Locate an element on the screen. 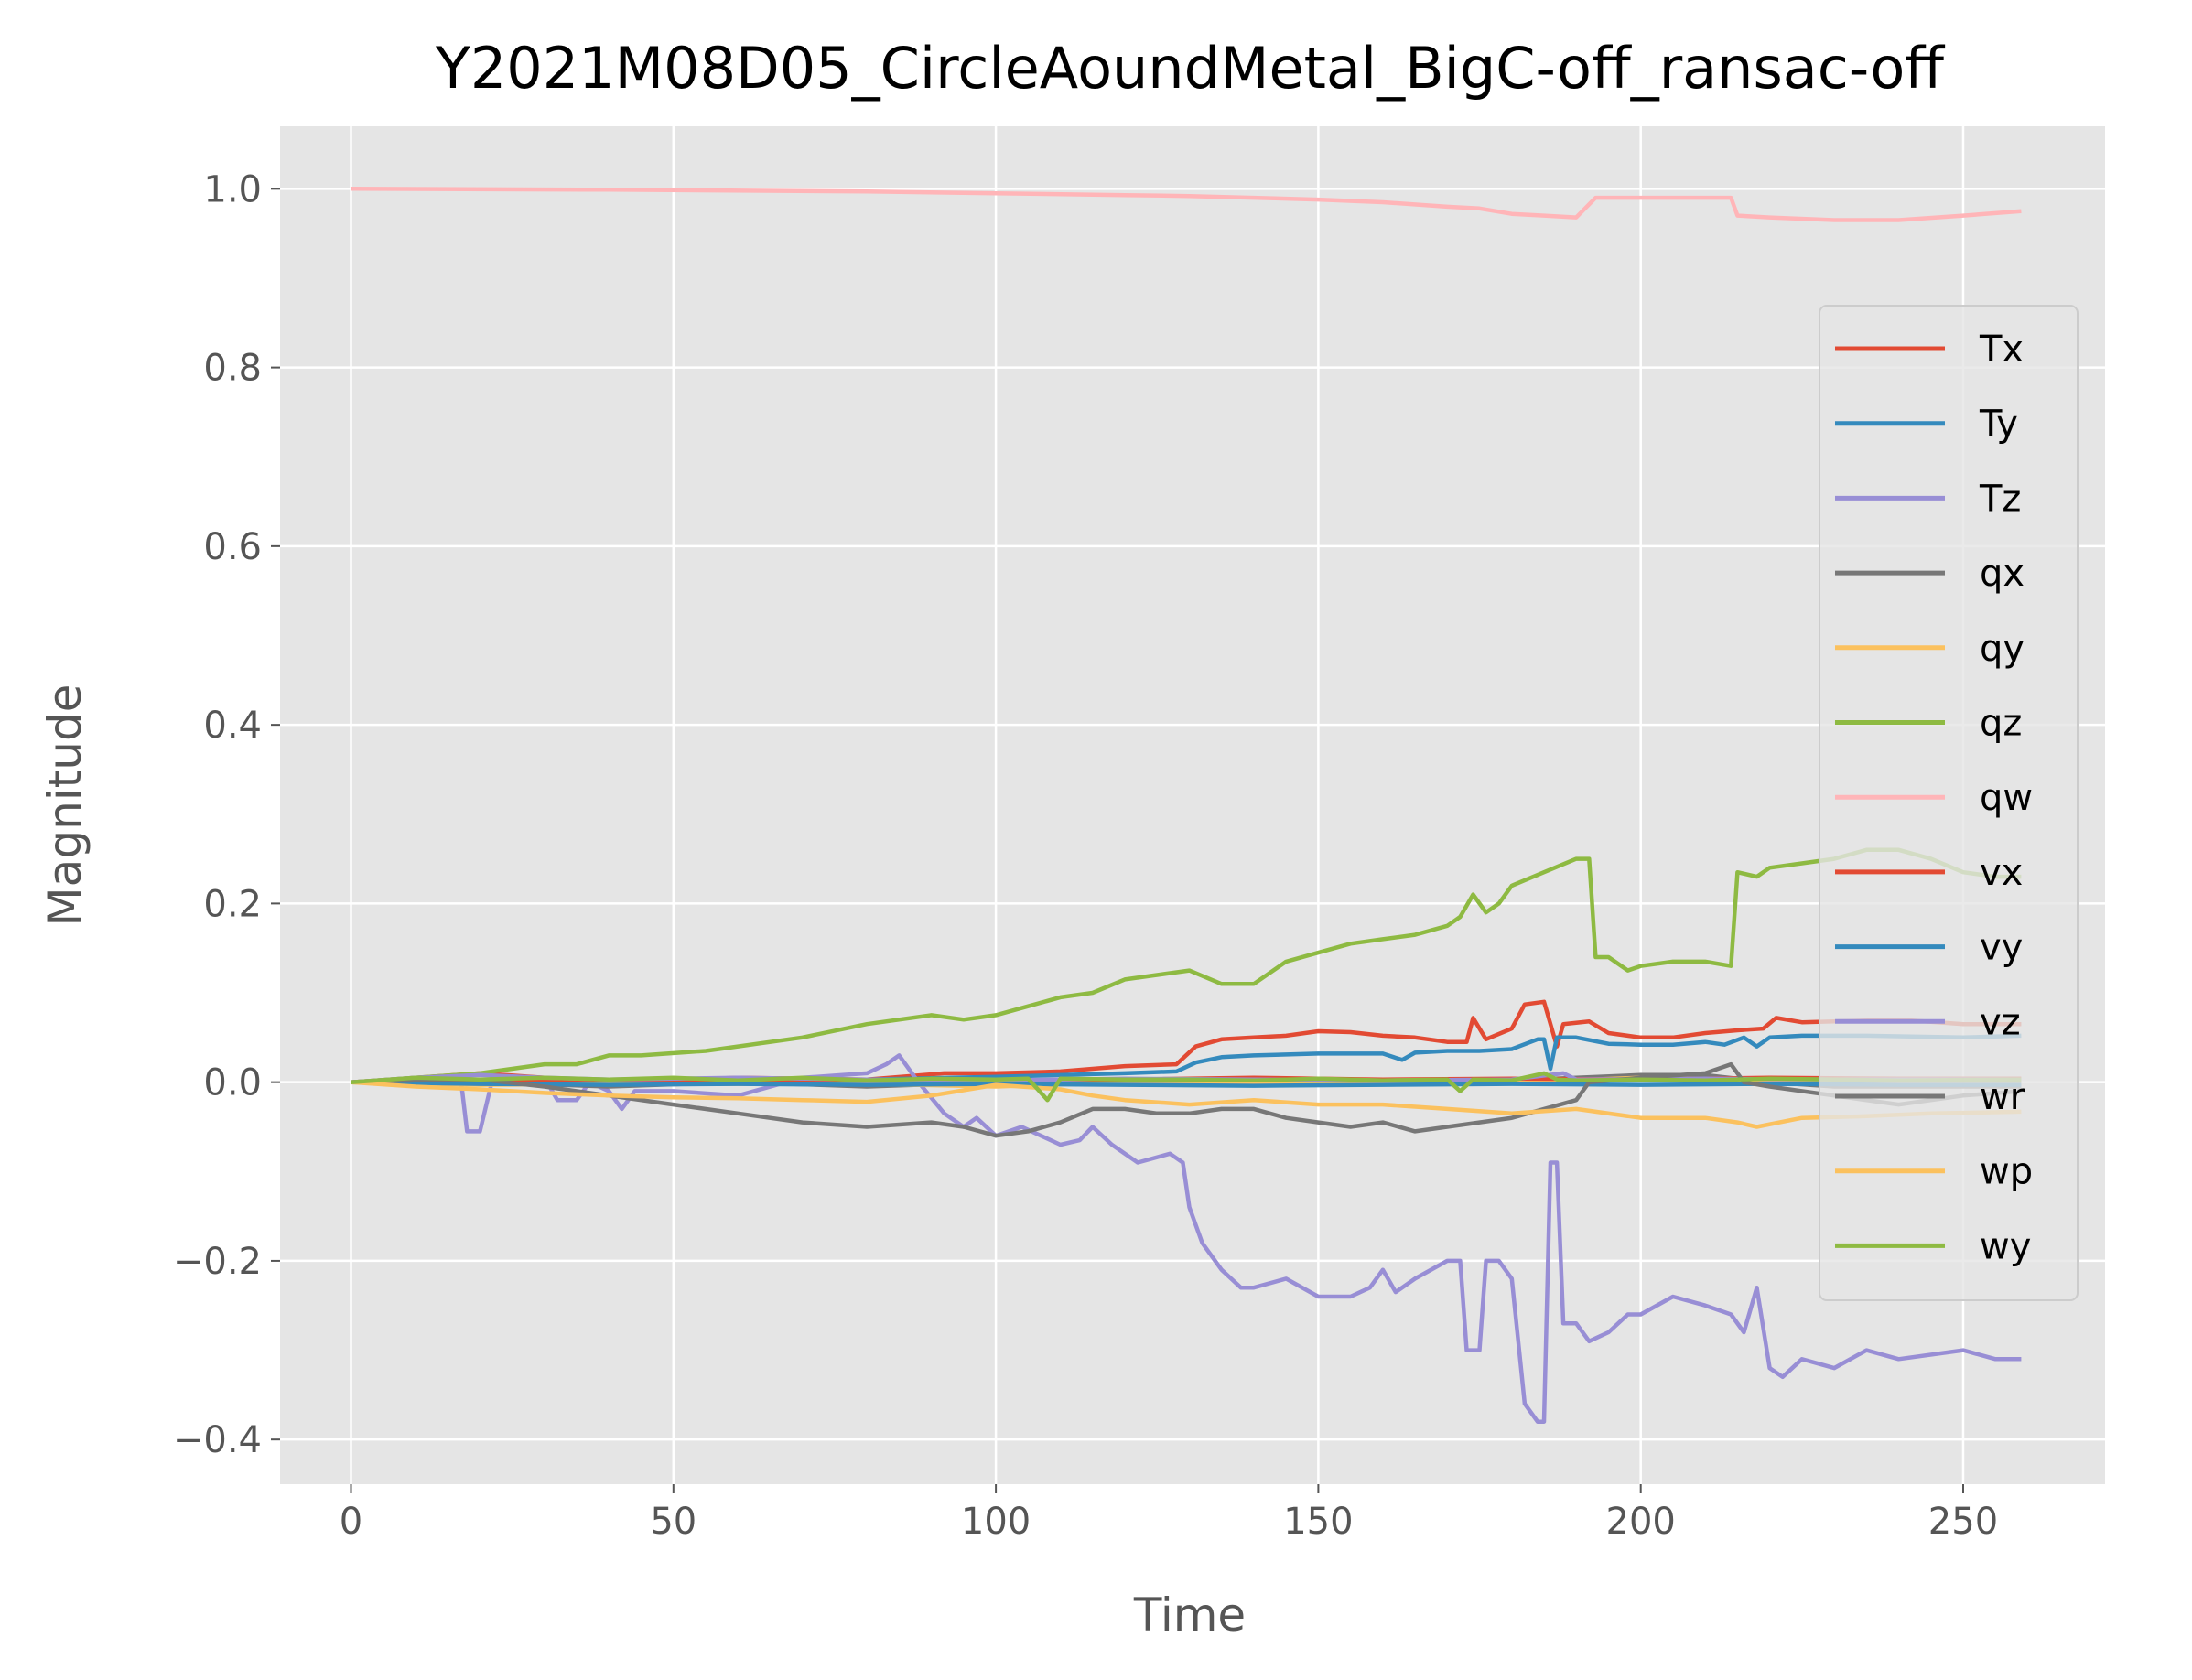 This screenshot has width=2192, height=1680. series-line-qw is located at coordinates (1186, 204).